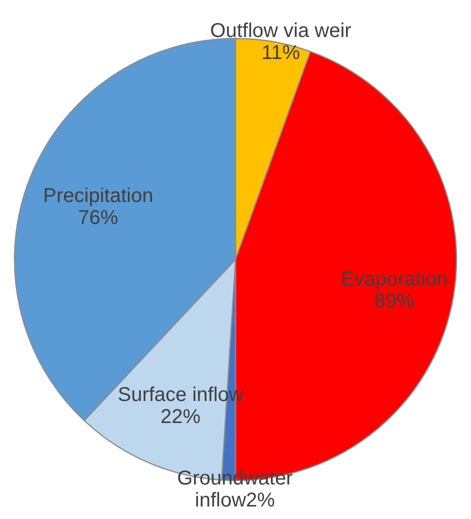  I want to click on slice-label: Outflow via weir, so click(281, 31).